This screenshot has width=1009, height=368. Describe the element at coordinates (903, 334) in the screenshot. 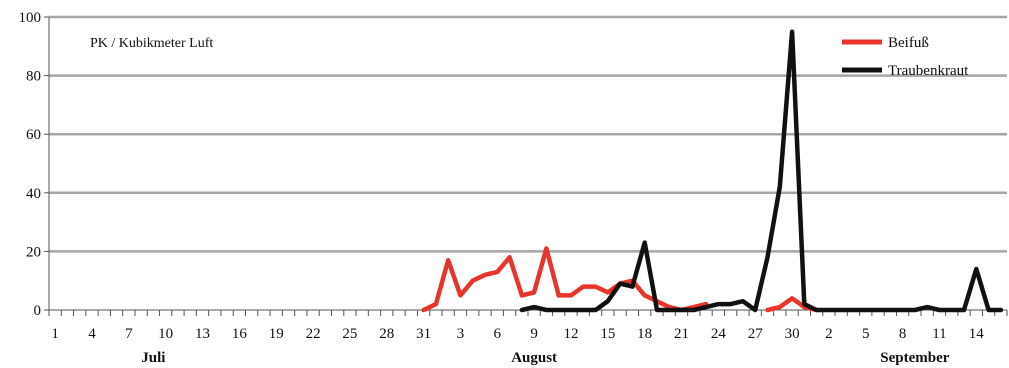

I see `x-tick-label: 8` at that location.